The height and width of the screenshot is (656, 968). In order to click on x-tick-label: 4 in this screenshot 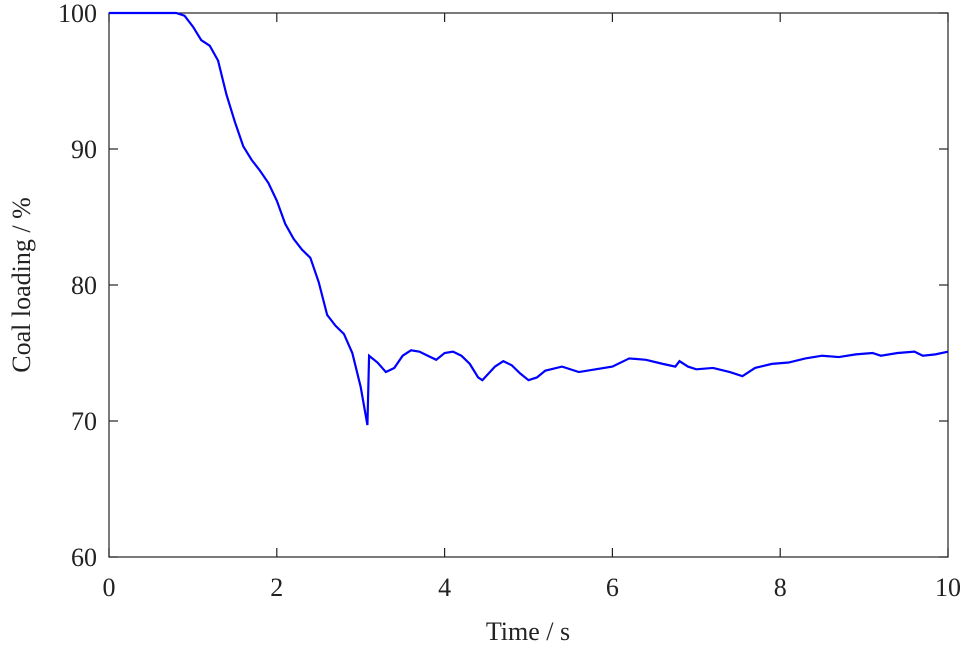, I will do `click(444, 587)`.